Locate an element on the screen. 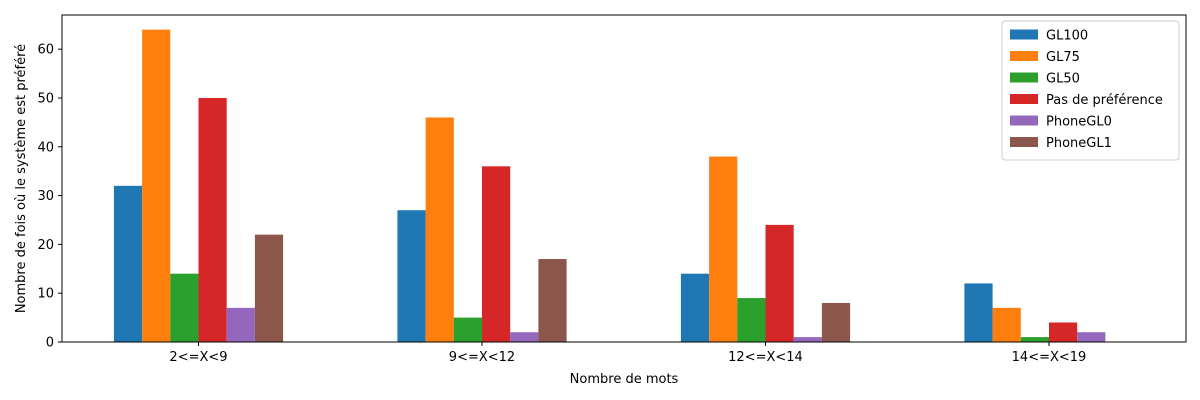 The width and height of the screenshot is (1200, 400). legend-label: PhoneGL0 is located at coordinates (1079, 122).